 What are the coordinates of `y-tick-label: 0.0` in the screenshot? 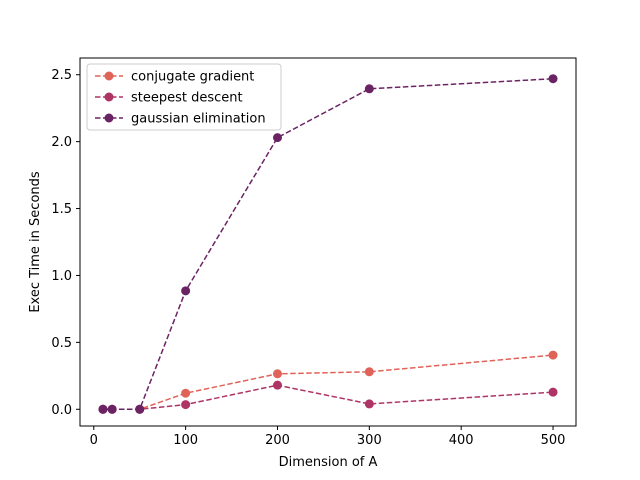 It's located at (61, 410).